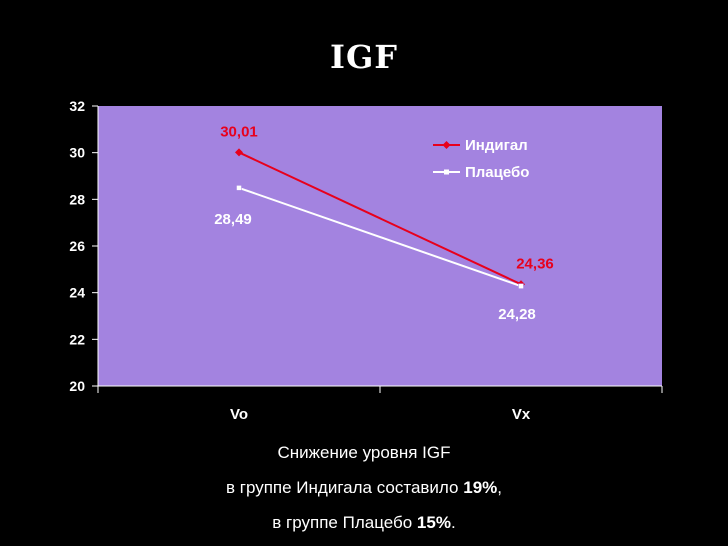  Describe the element at coordinates (535, 263) in the screenshot. I see `data-label: 24,36` at that location.